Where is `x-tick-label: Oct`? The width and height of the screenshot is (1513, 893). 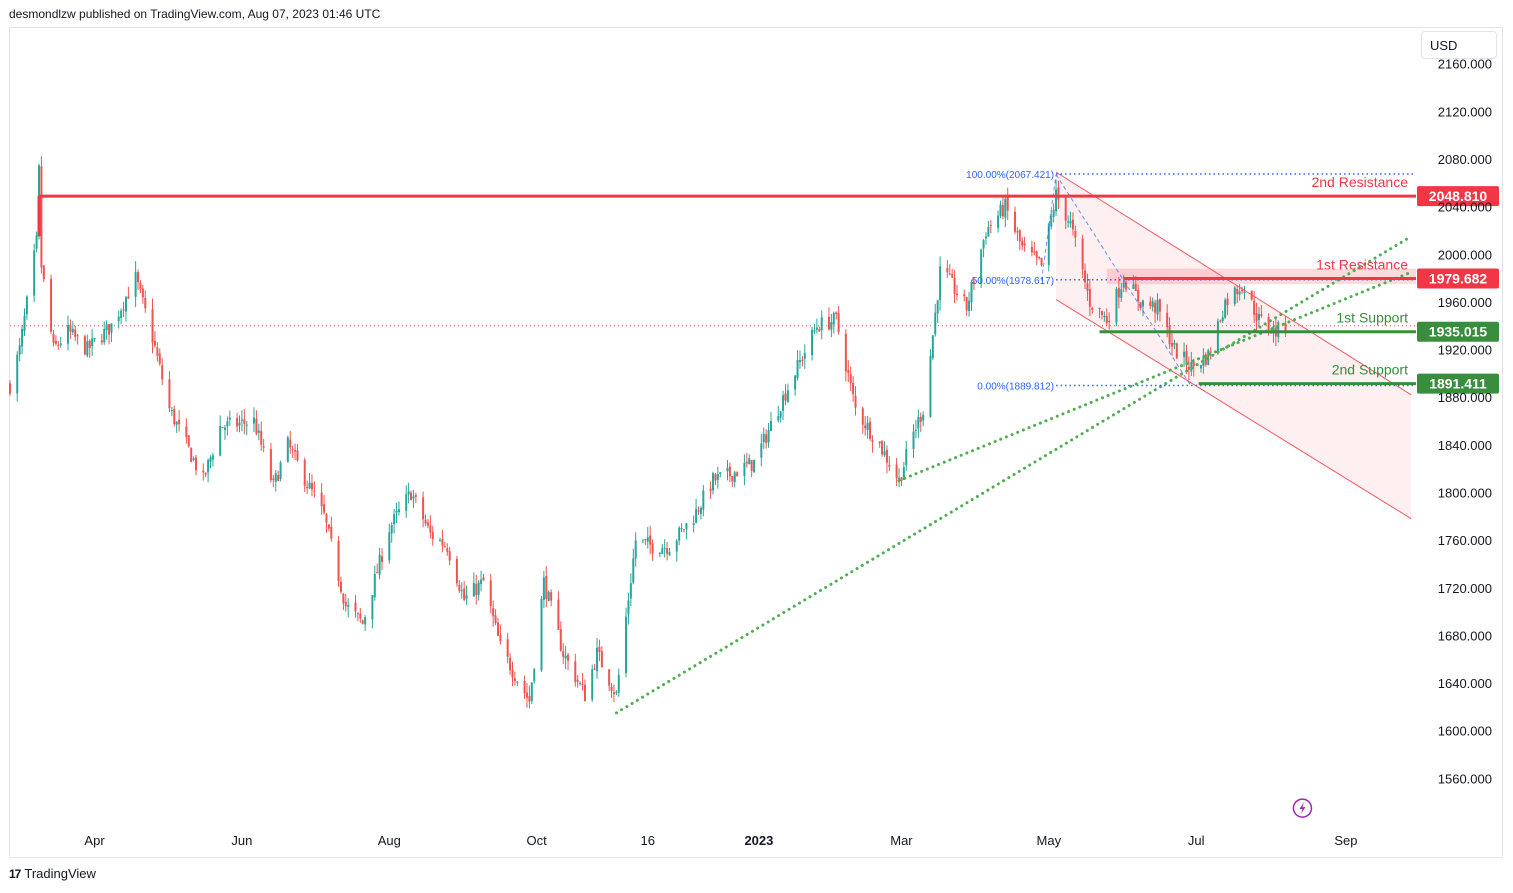 x-tick-label: Oct is located at coordinates (537, 840).